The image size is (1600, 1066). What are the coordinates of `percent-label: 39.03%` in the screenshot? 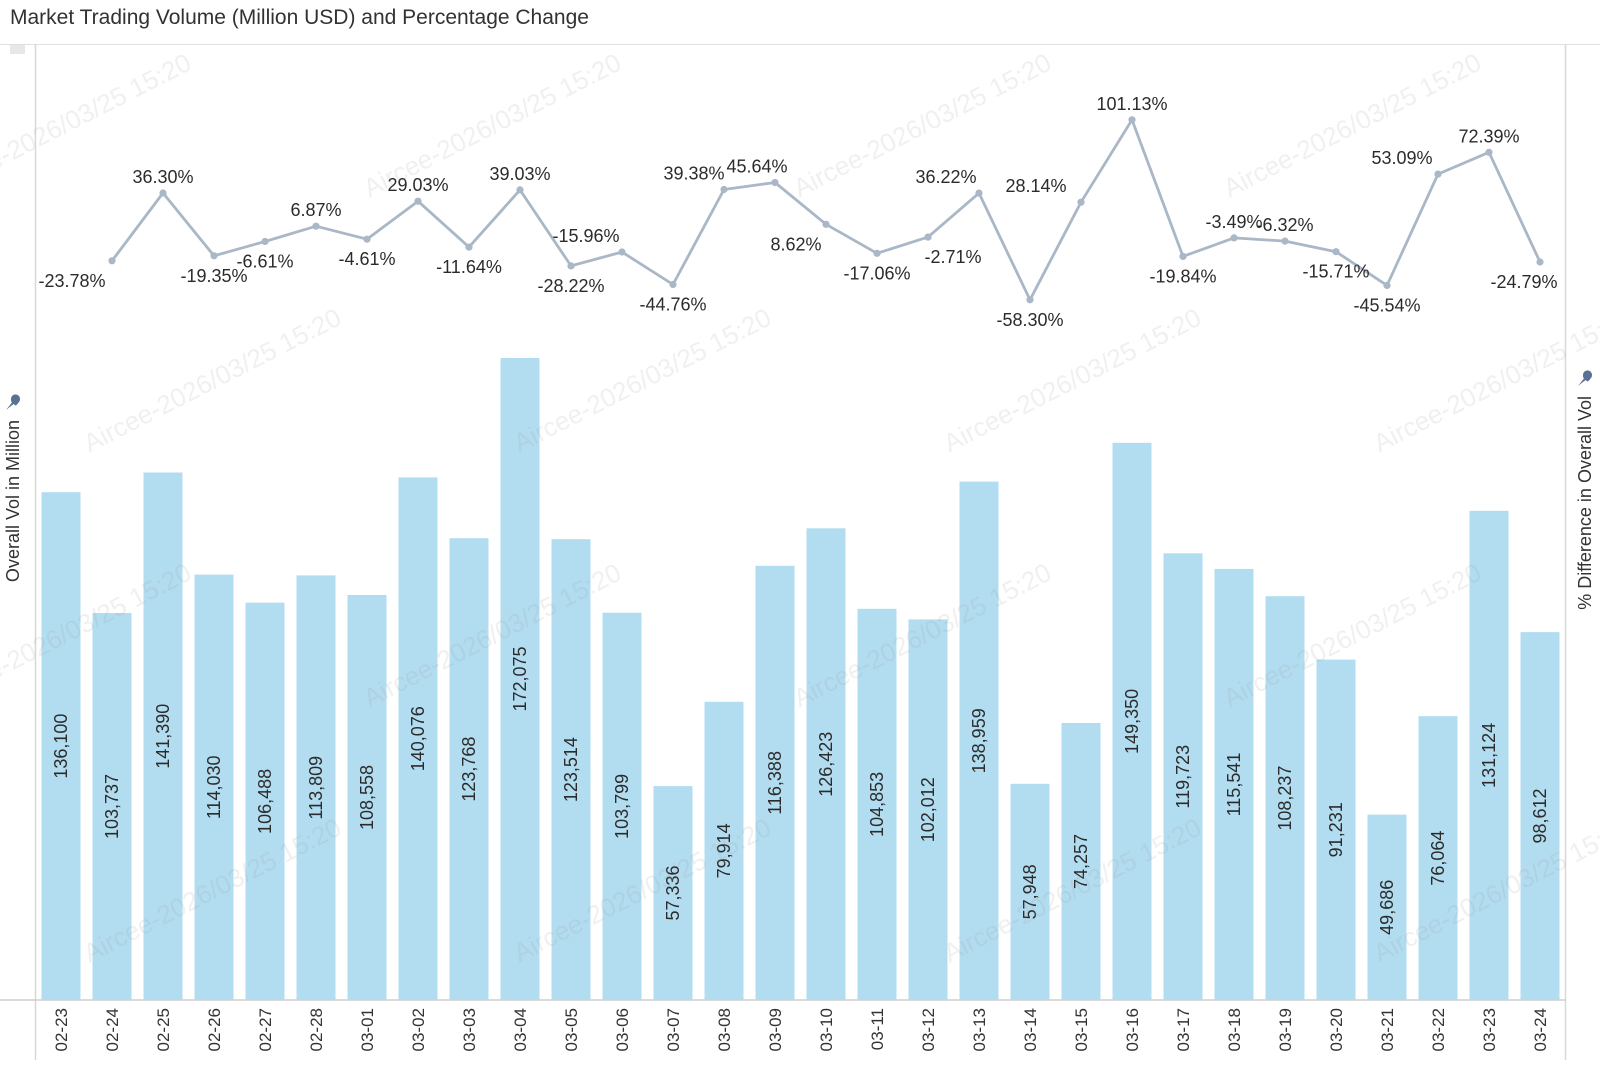 It's located at (519, 174).